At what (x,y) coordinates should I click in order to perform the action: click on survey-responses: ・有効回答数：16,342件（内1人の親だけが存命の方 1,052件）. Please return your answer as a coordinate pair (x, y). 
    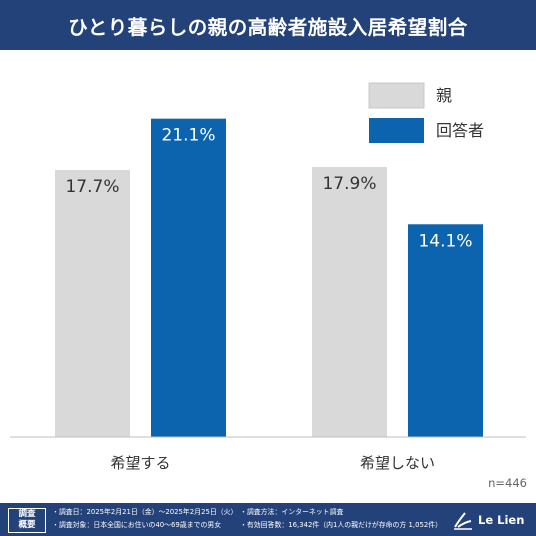
    Looking at the image, I should click on (341, 525).